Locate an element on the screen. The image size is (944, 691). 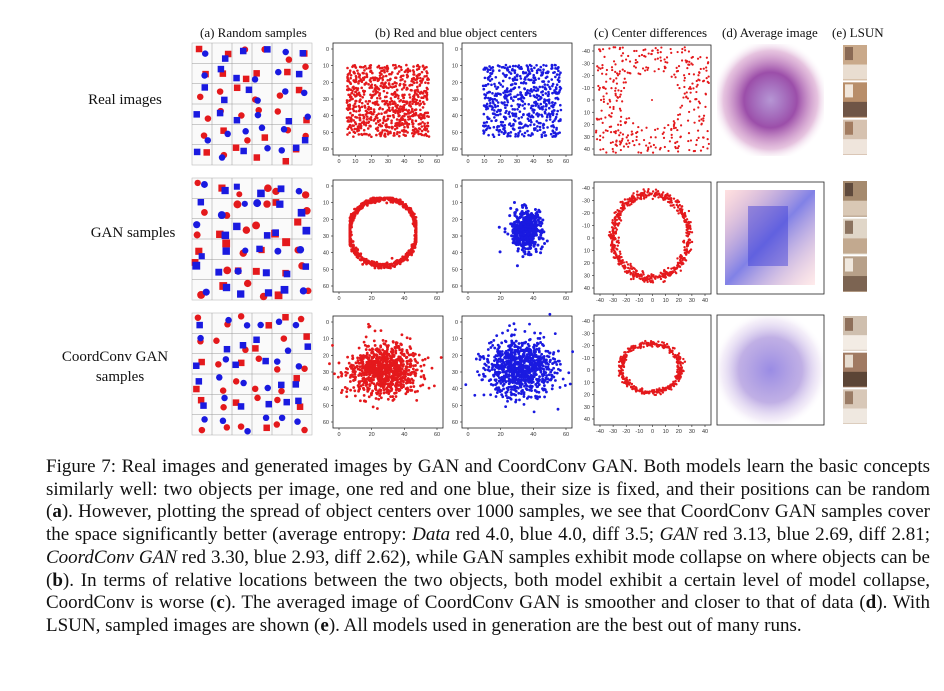
y-tick-label: 40 is located at coordinates (455, 117).